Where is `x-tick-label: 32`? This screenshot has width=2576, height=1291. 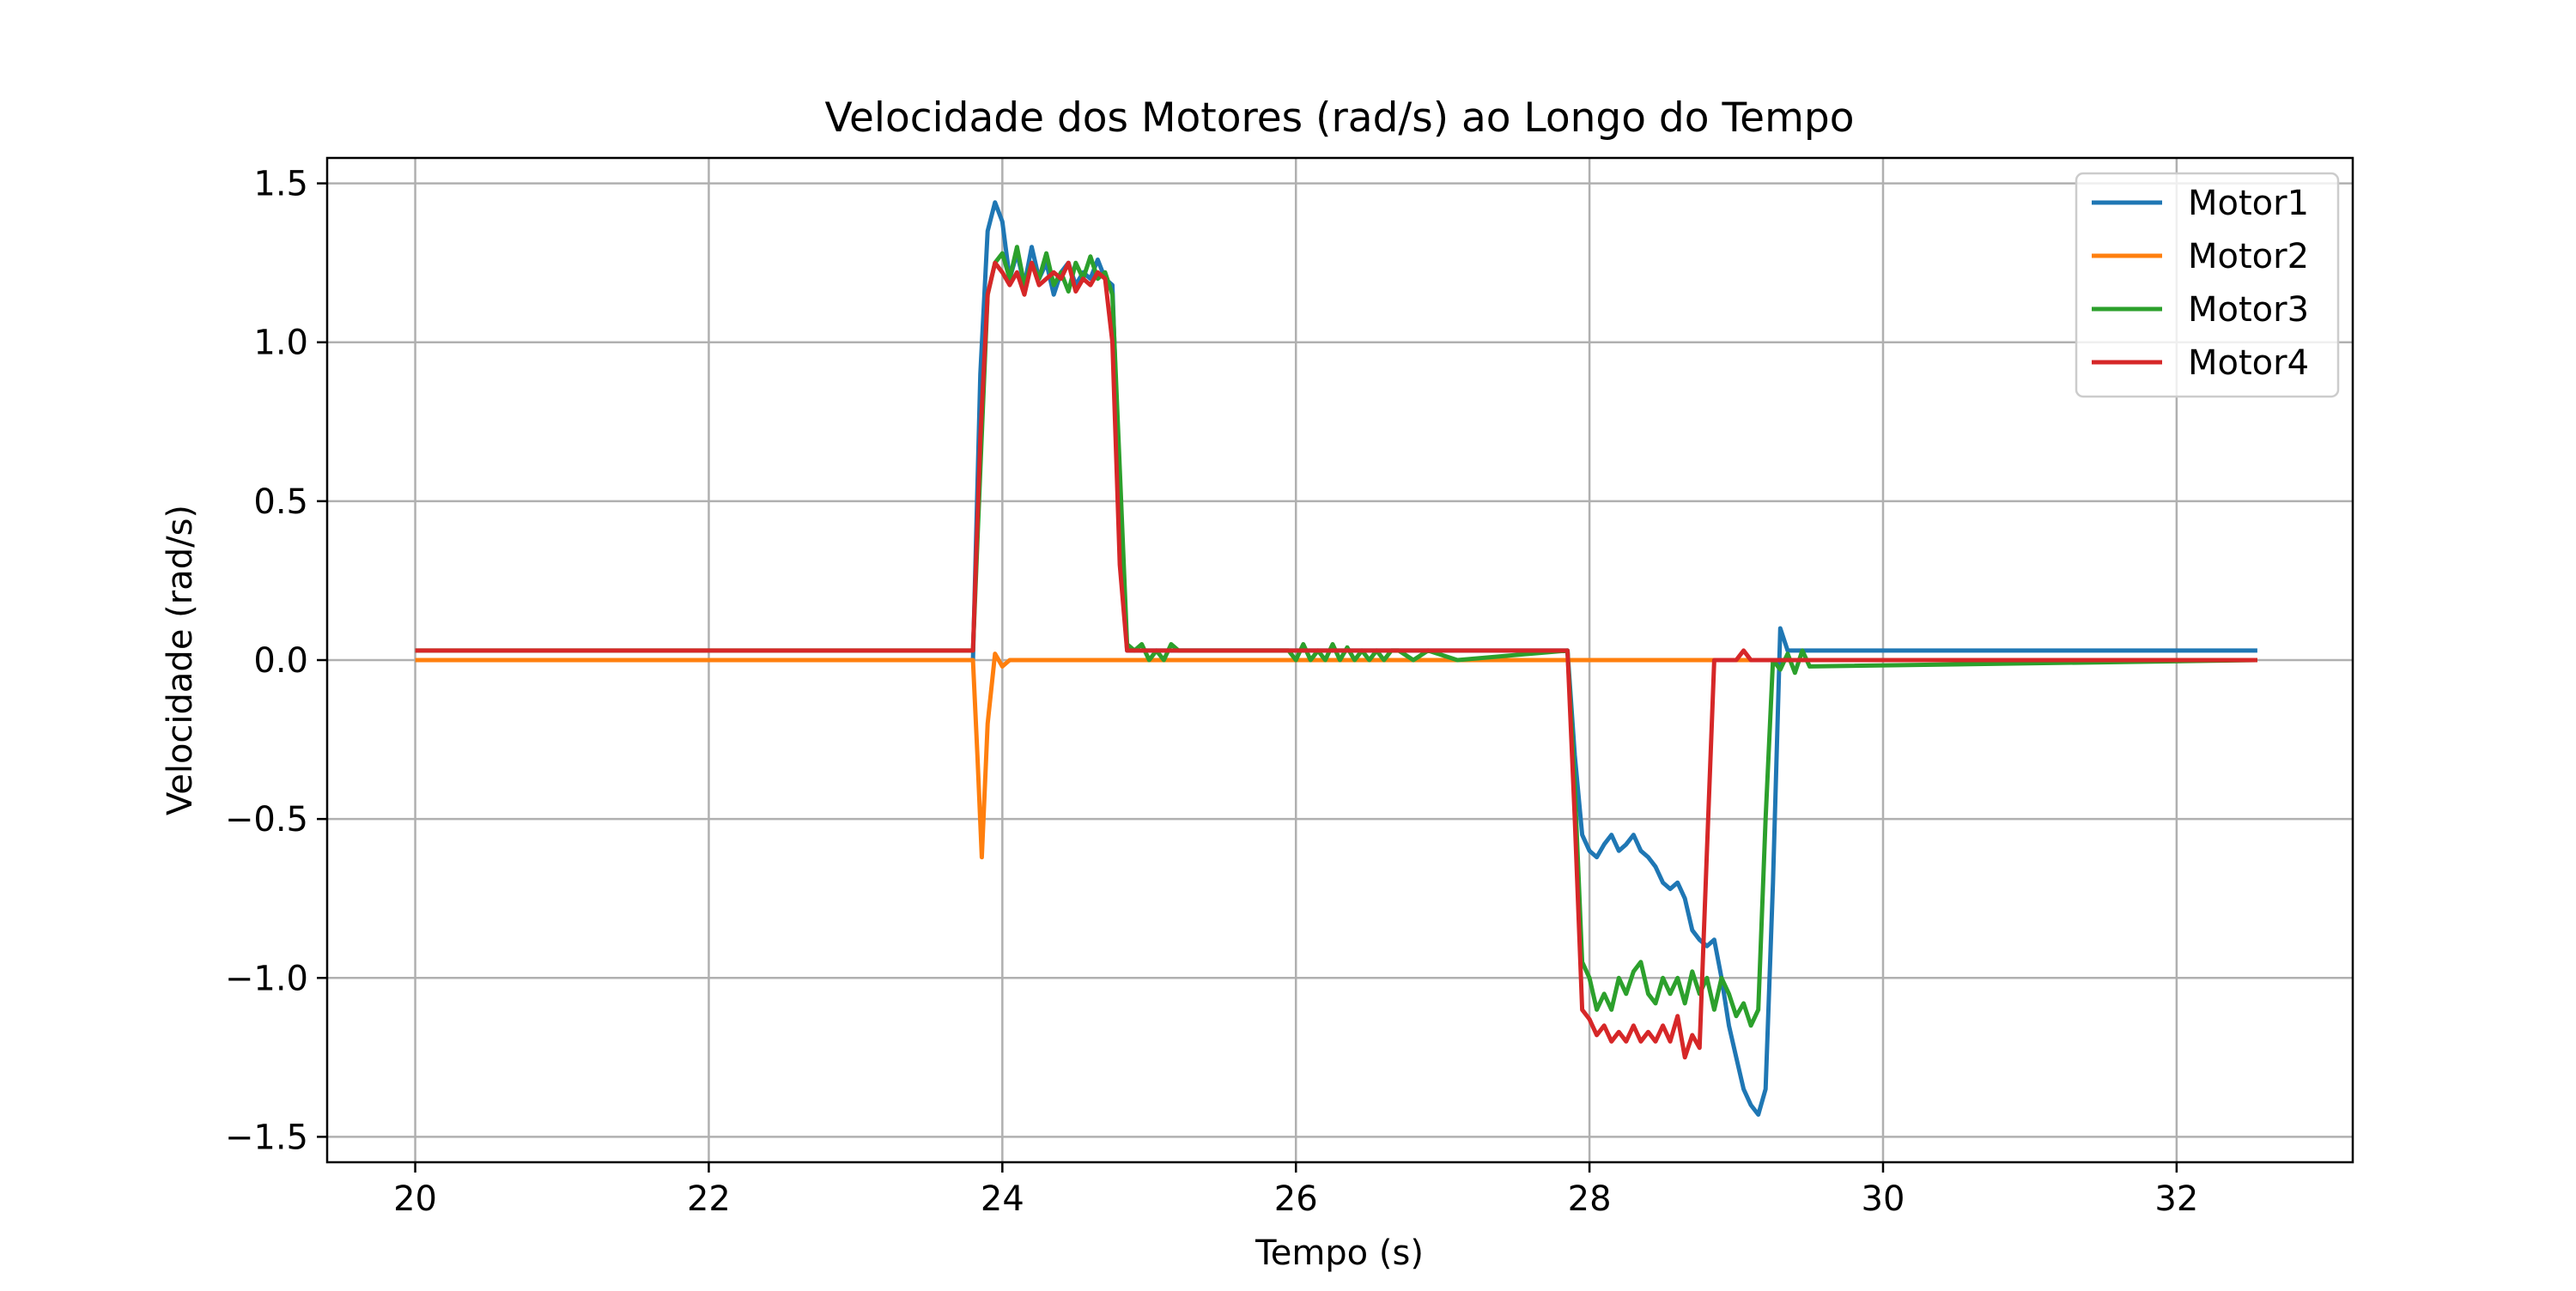 x-tick-label: 32 is located at coordinates (2176, 1199).